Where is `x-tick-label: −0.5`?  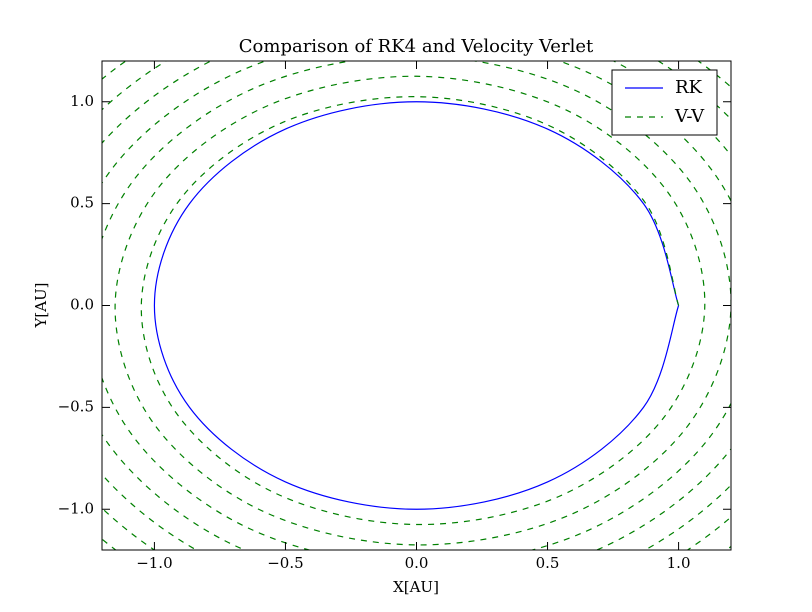 x-tick-label: −0.5 is located at coordinates (285, 563).